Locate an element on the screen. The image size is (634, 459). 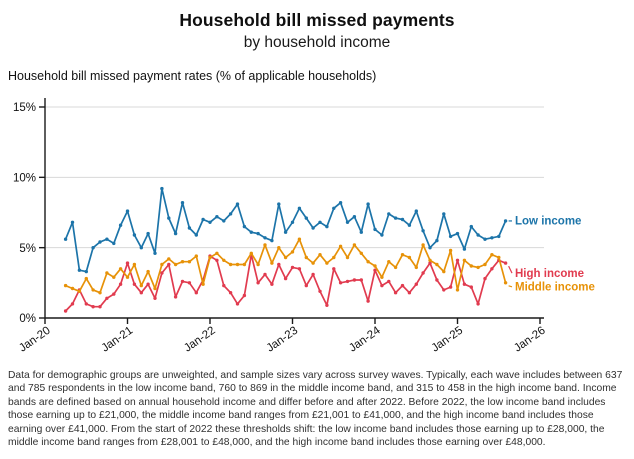
series-high-income: High income is located at coordinates (323, 283).